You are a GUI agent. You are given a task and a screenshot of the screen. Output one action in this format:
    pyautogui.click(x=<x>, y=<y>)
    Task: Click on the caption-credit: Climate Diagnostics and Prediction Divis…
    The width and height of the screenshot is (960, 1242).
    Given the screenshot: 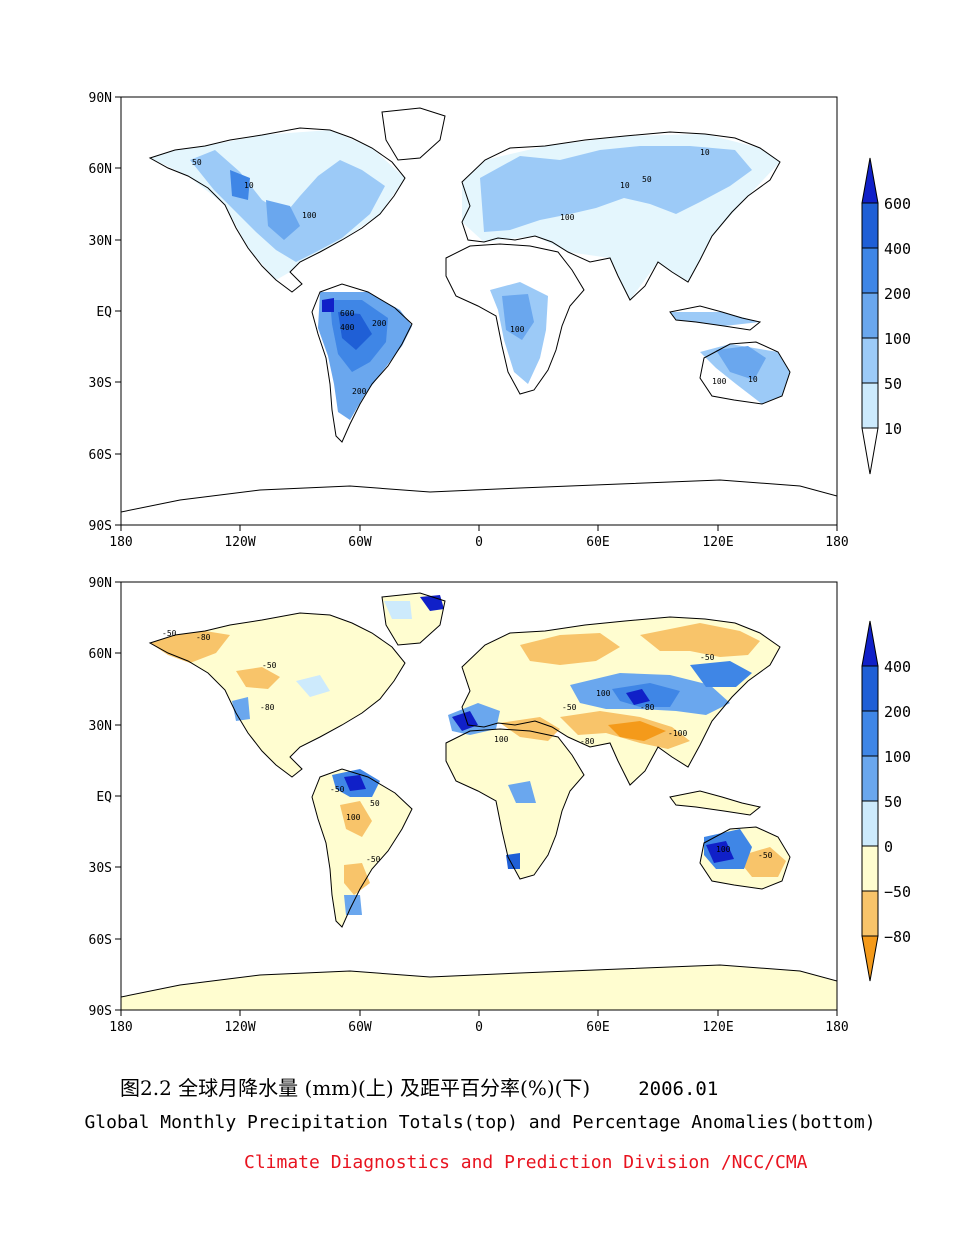 What is the action you would take?
    pyautogui.click(x=526, y=1162)
    